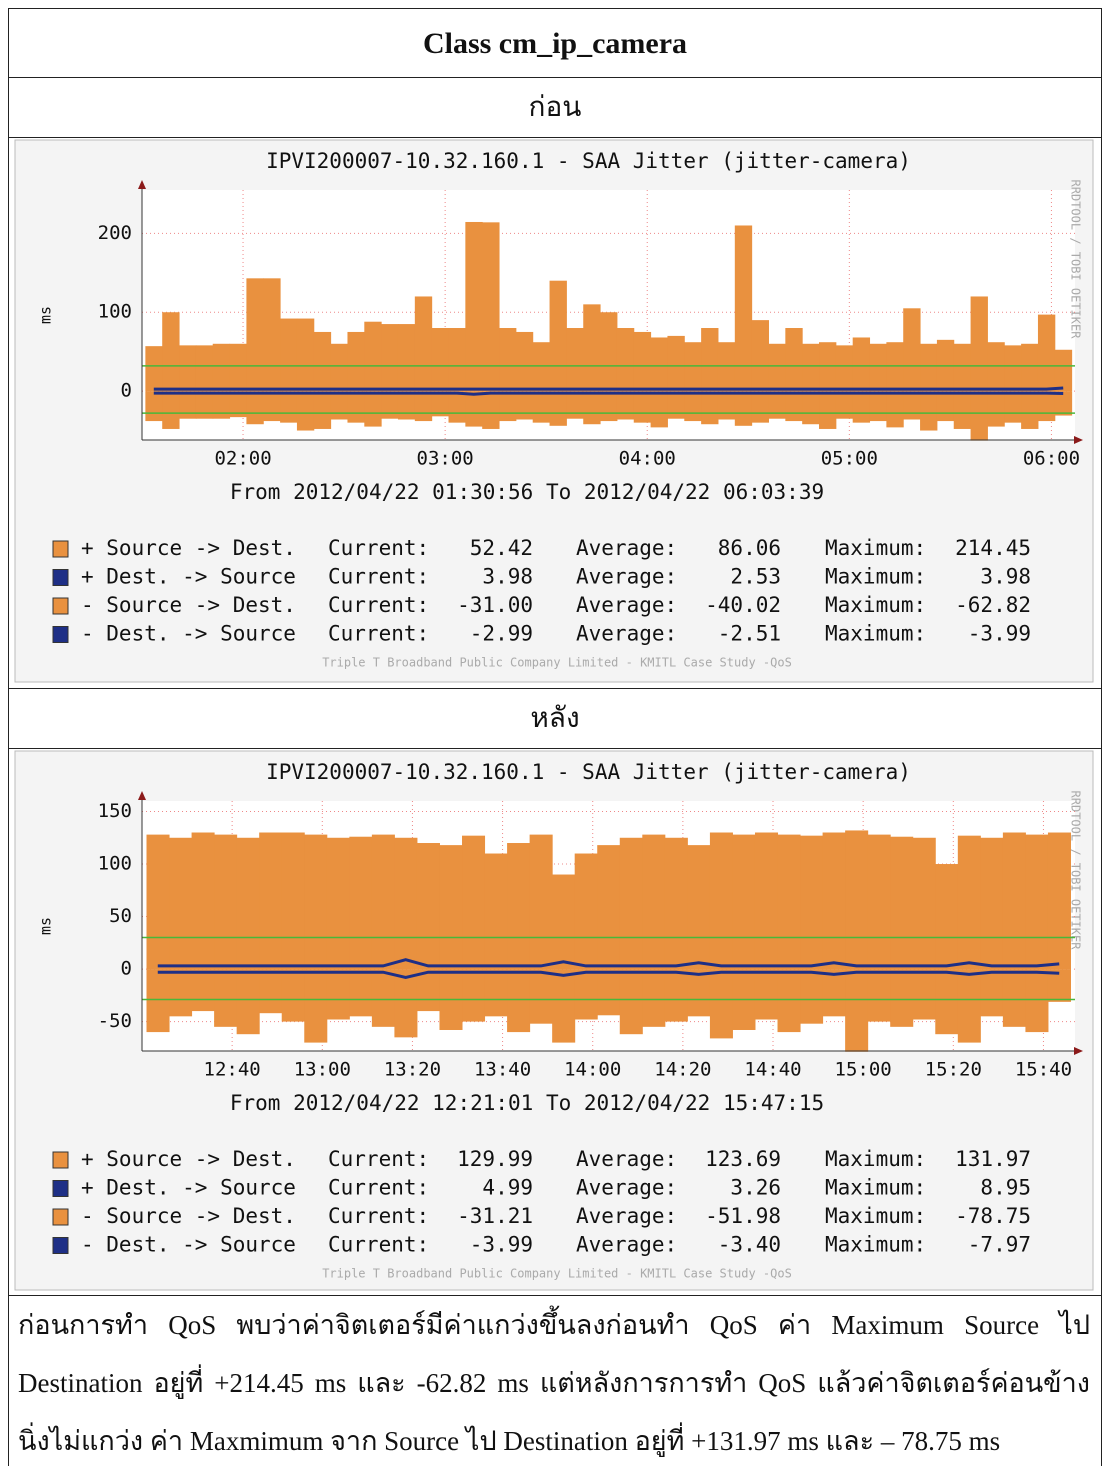 The height and width of the screenshot is (1470, 1105). What do you see at coordinates (1043, 1070) in the screenshot?
I see `x-tick-label: 15:40` at bounding box center [1043, 1070].